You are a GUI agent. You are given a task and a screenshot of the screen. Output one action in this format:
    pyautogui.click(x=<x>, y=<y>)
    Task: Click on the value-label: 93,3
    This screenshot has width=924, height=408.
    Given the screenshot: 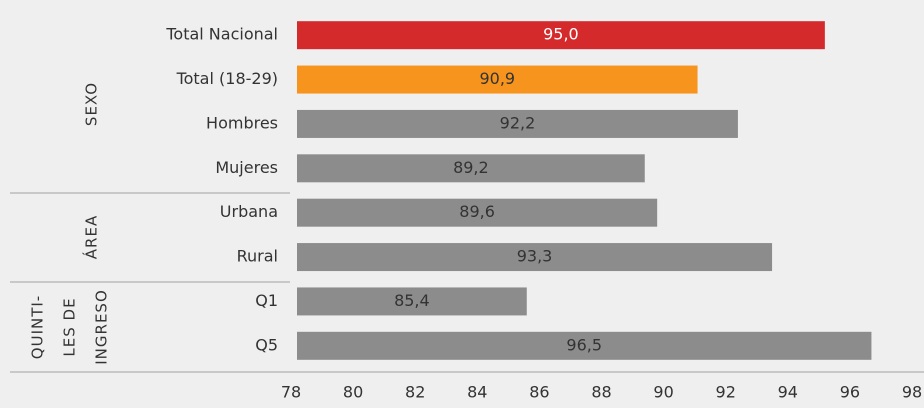 What is the action you would take?
    pyautogui.click(x=535, y=256)
    